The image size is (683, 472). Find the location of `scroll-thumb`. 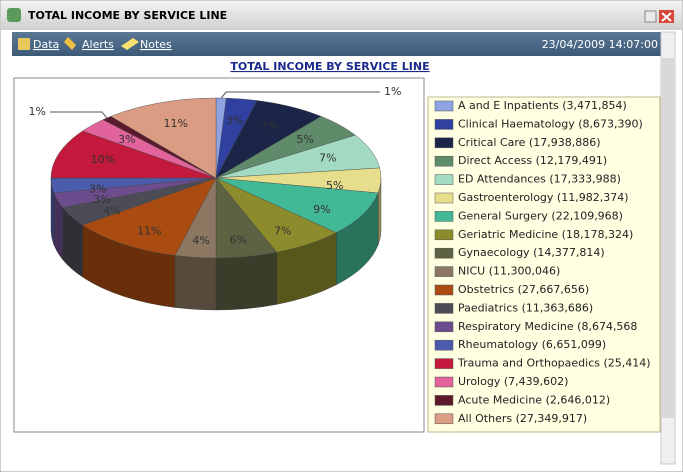

scroll-thumb is located at coordinates (668, 238).